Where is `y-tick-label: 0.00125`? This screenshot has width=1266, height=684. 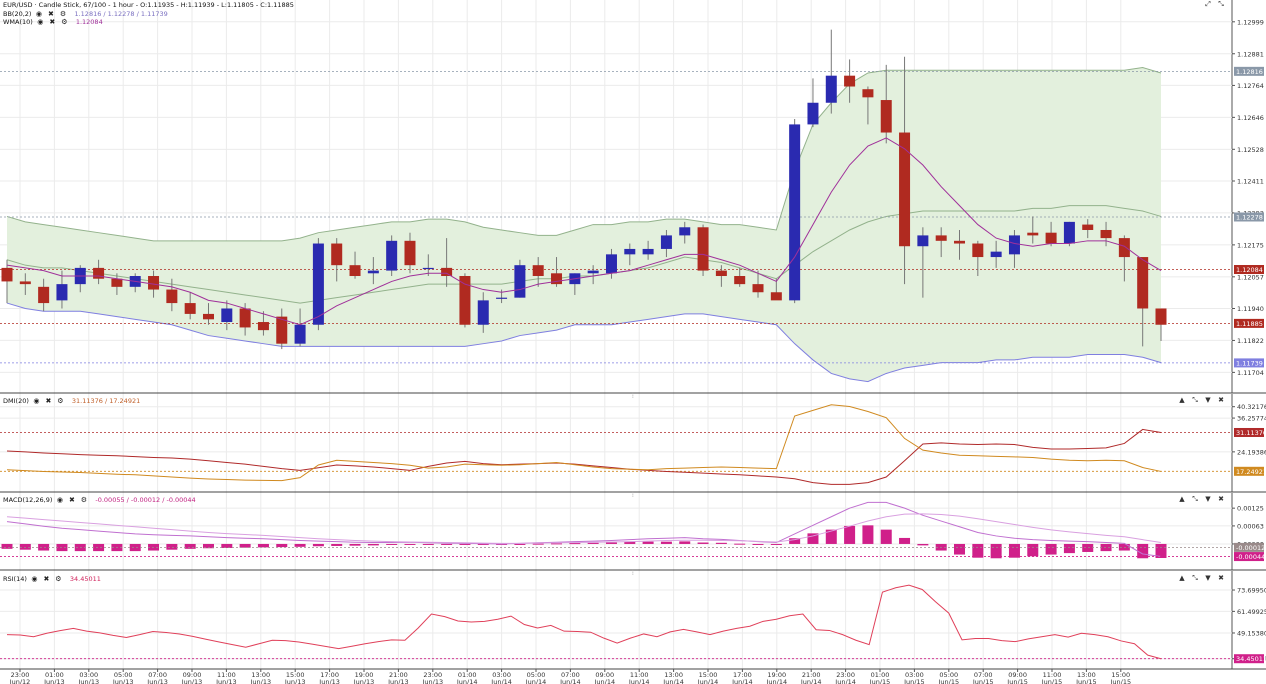 y-tick-label: 0.00125 is located at coordinates (1250, 509).